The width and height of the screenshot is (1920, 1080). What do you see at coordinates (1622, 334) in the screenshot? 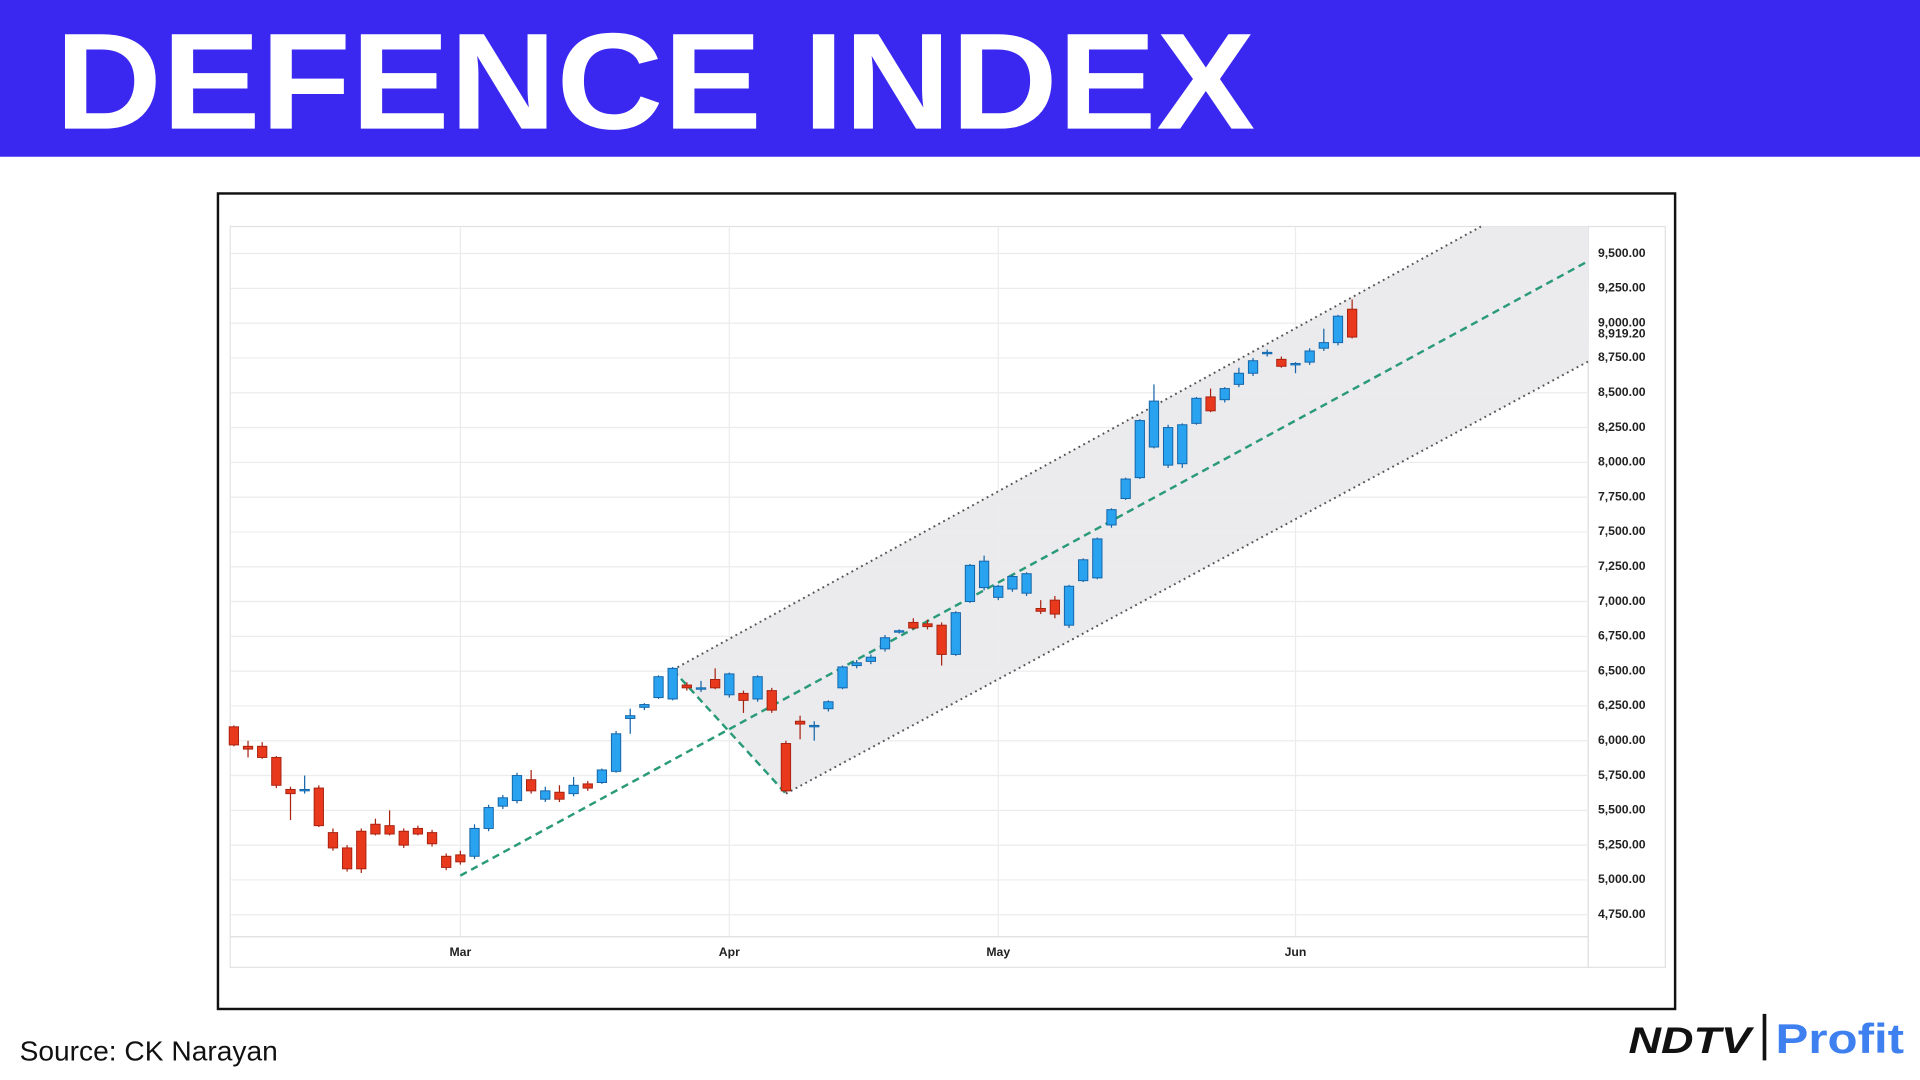
I see `last-price-label: 8,919.20` at bounding box center [1622, 334].